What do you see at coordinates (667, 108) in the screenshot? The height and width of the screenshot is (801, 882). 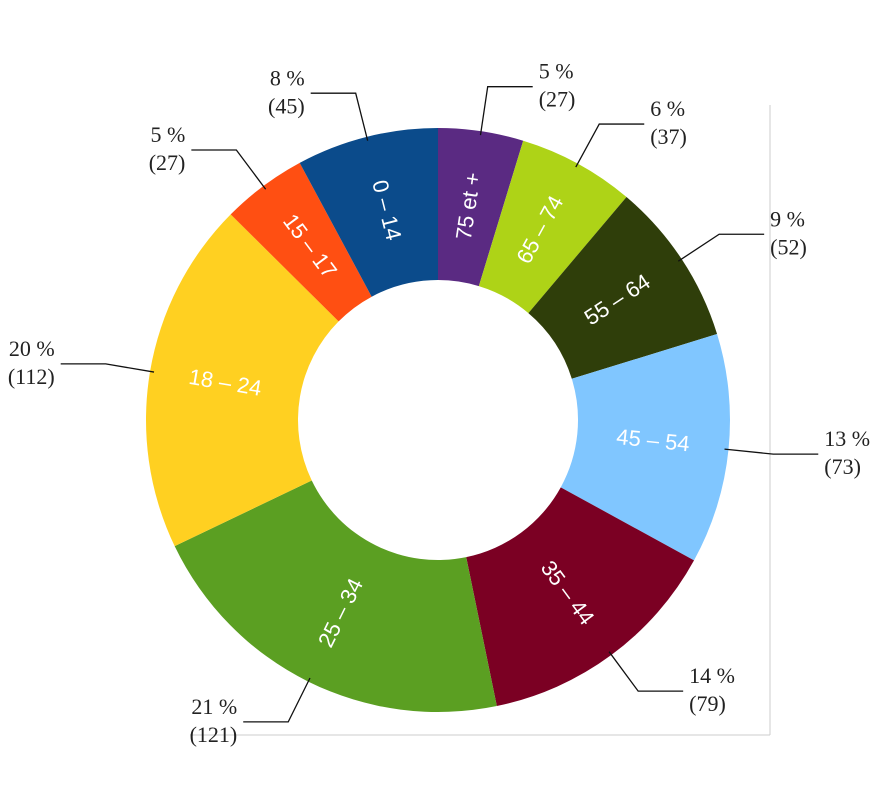 I see `percent-label: 6 %` at bounding box center [667, 108].